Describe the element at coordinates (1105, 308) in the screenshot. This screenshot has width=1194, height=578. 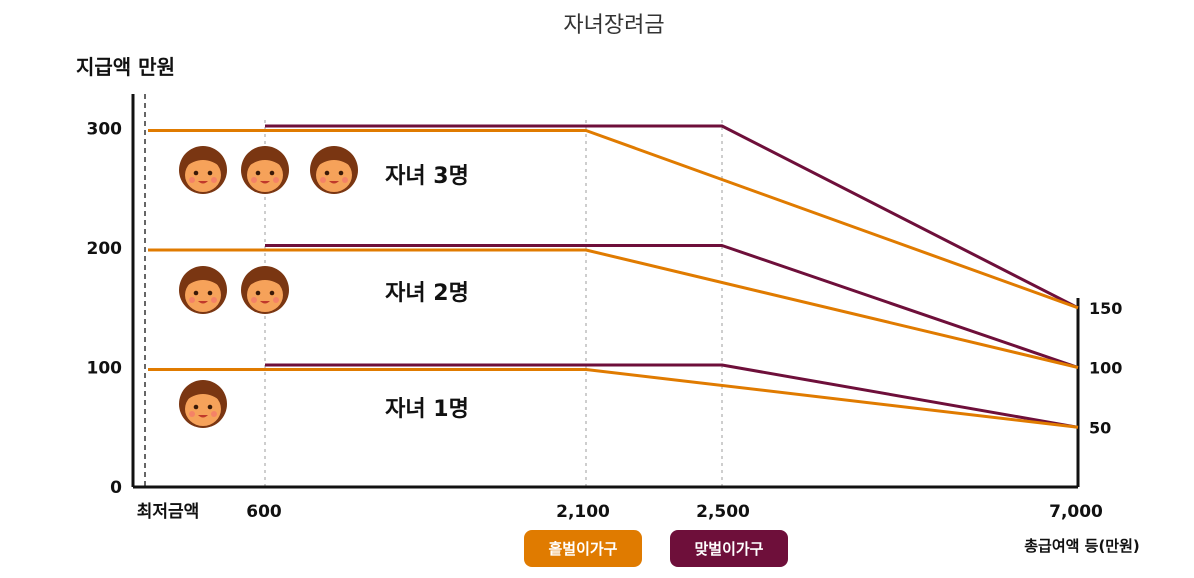
I see `right-tick-label: 150` at that location.